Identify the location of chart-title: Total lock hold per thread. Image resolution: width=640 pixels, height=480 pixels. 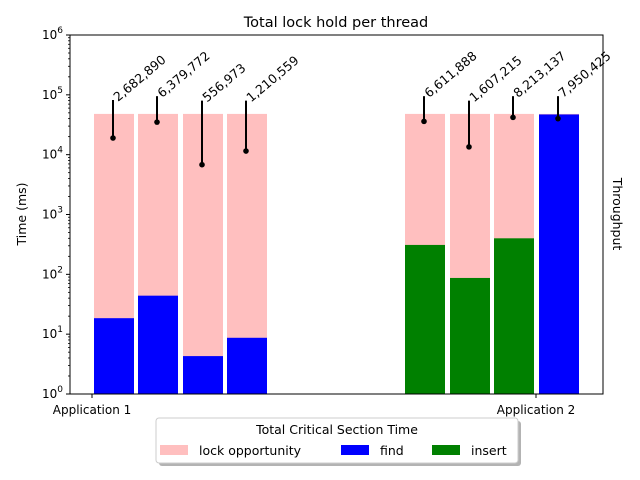
(335, 23).